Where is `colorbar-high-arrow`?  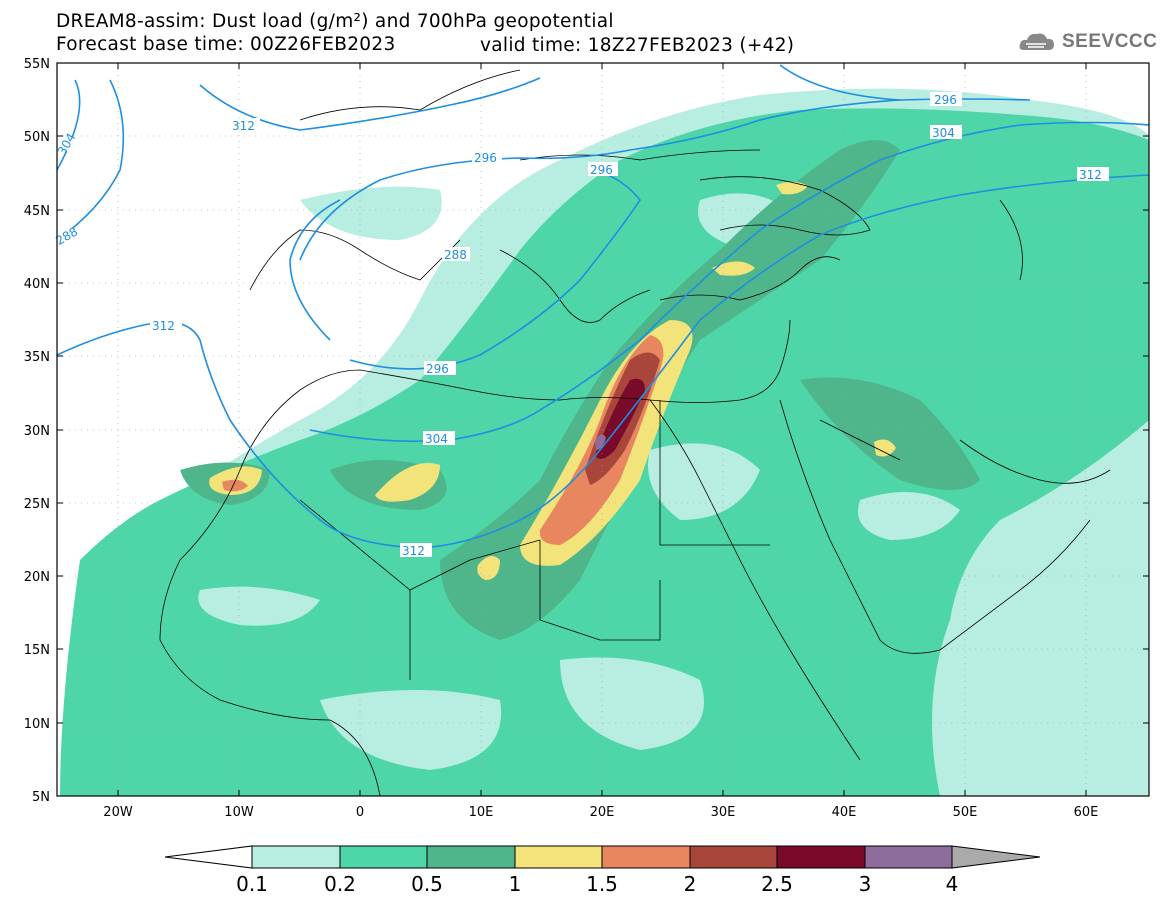
colorbar-high-arrow is located at coordinates (996, 857).